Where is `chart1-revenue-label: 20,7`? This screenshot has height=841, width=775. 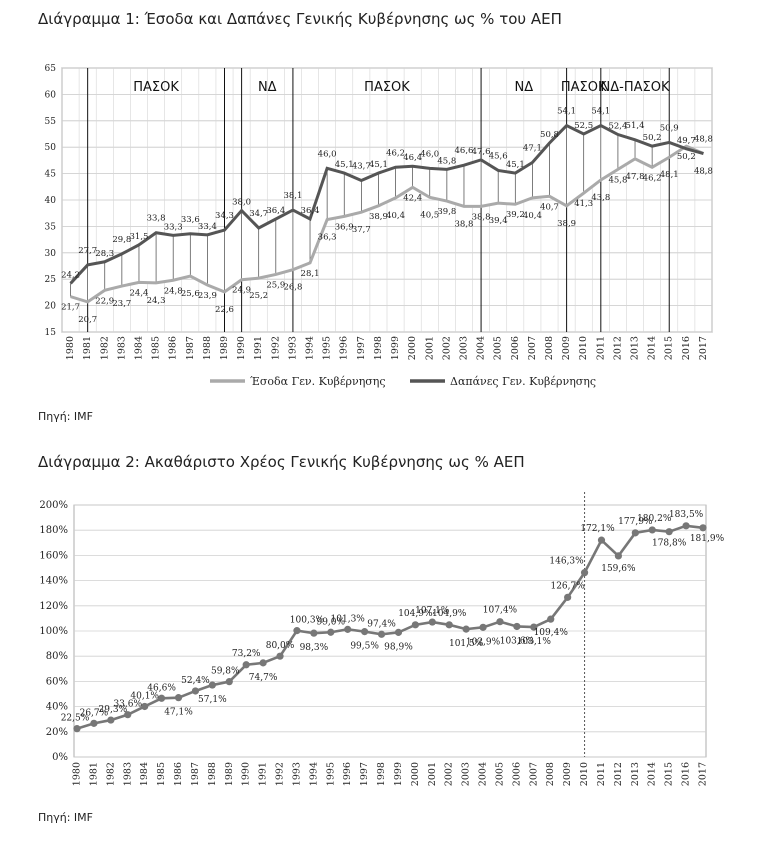 chart1-revenue-label: 20,7 is located at coordinates (87, 320).